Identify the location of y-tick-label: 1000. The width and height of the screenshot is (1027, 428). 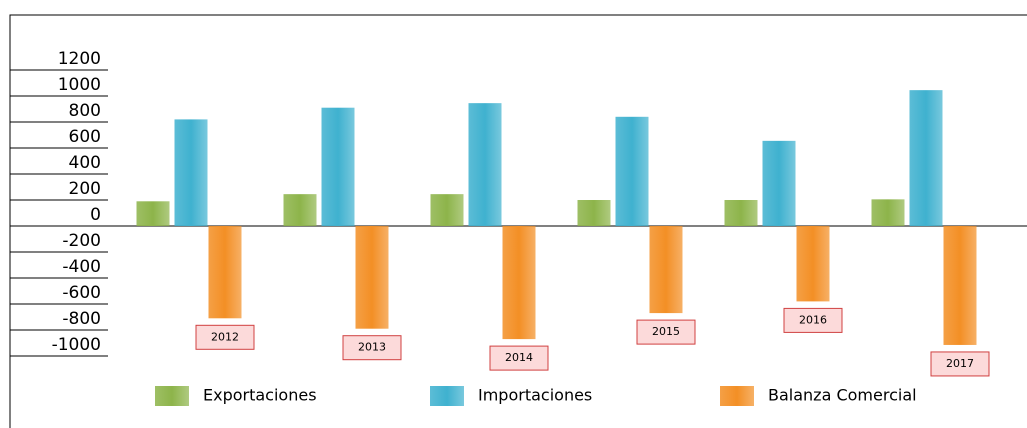
(79, 85).